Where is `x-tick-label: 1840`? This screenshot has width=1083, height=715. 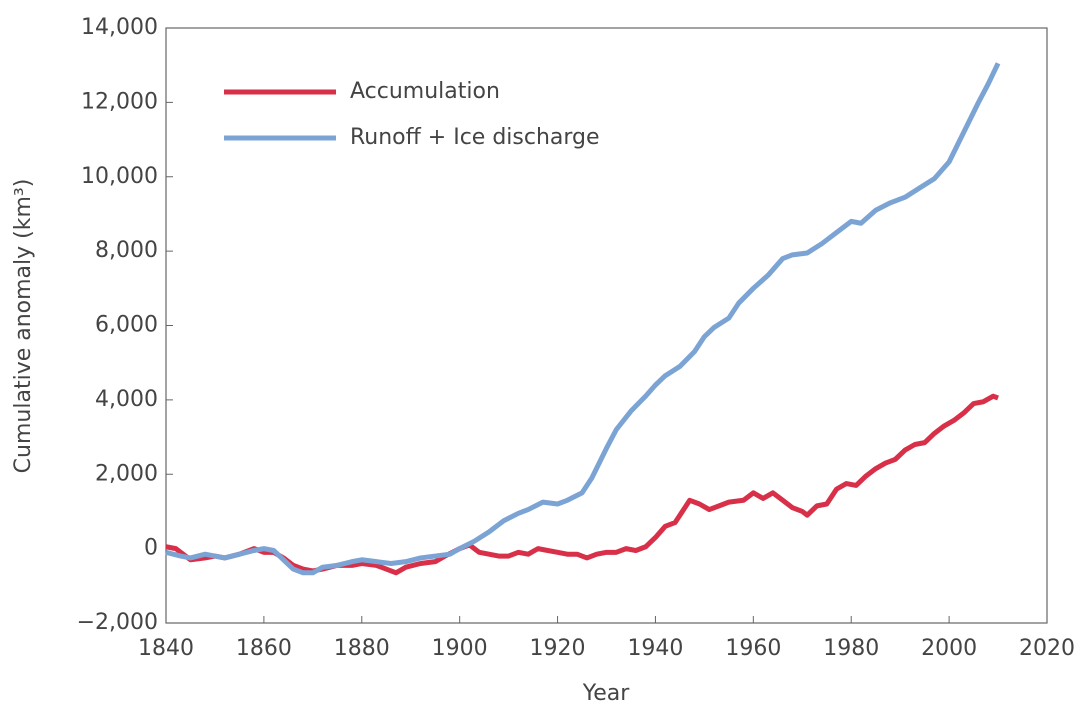
x-tick-label: 1840 is located at coordinates (166, 648).